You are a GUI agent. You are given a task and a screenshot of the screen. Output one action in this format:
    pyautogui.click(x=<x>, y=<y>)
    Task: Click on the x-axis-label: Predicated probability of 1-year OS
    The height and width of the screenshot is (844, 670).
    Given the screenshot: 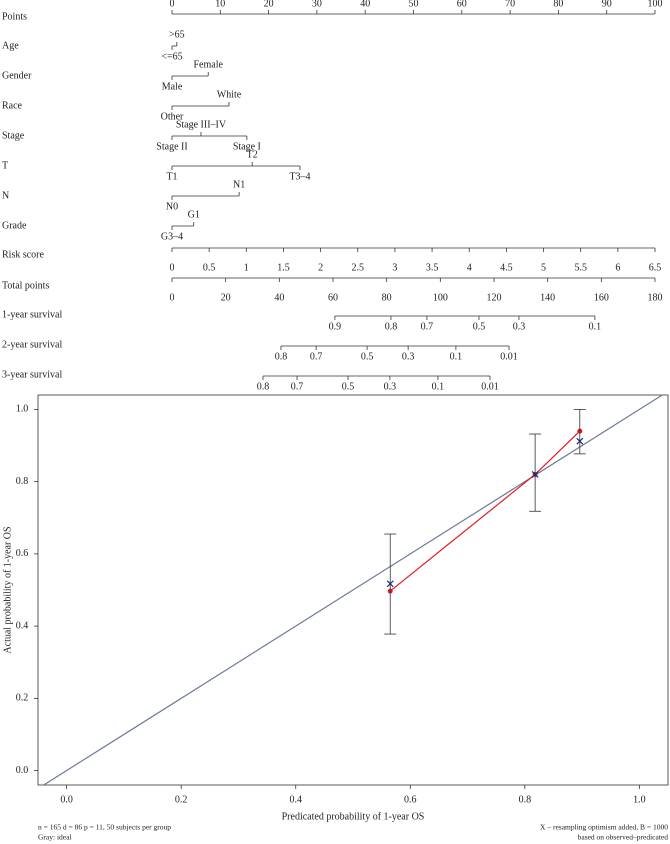 What is the action you would take?
    pyautogui.click(x=353, y=816)
    